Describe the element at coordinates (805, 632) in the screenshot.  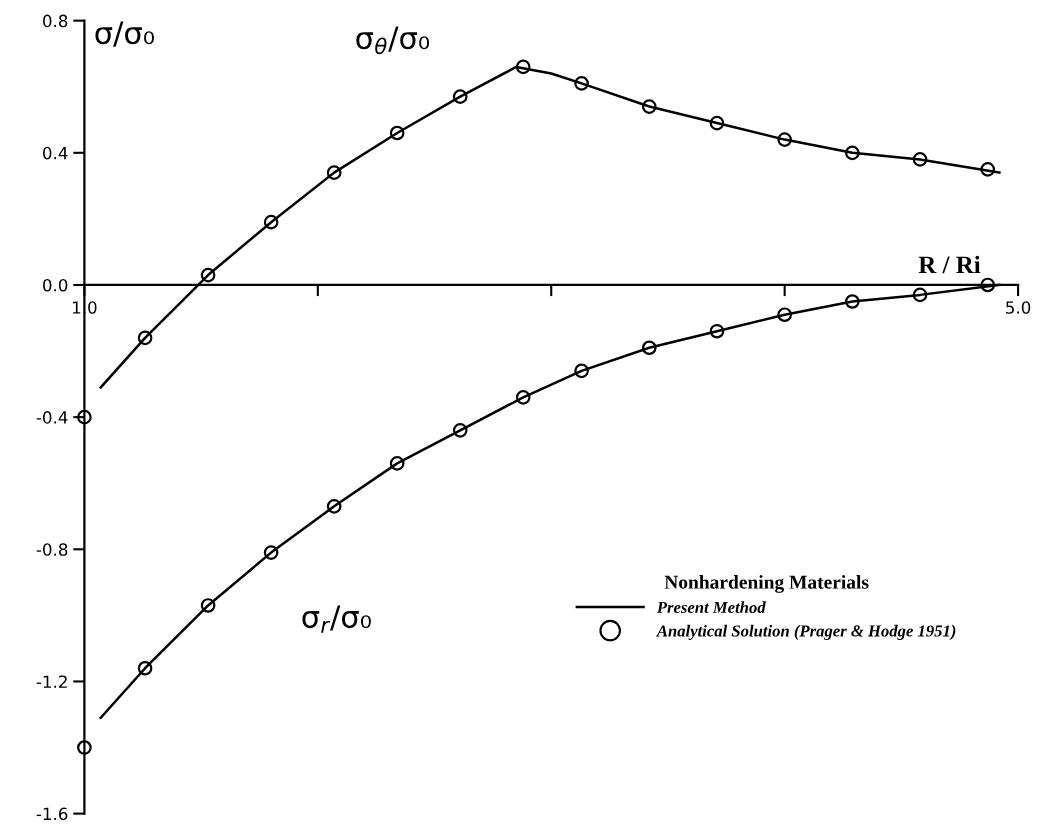
I see `legend-label: Analytical Solution (Prager & Hodge 1951)` at that location.